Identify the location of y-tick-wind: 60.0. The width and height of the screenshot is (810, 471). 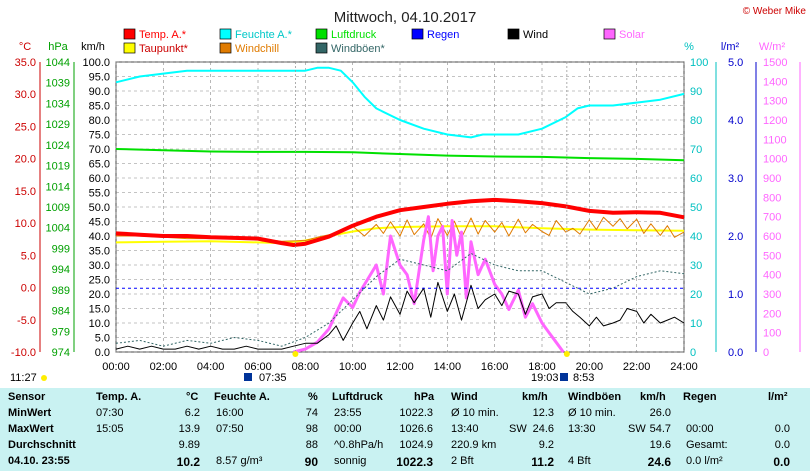
(99, 179).